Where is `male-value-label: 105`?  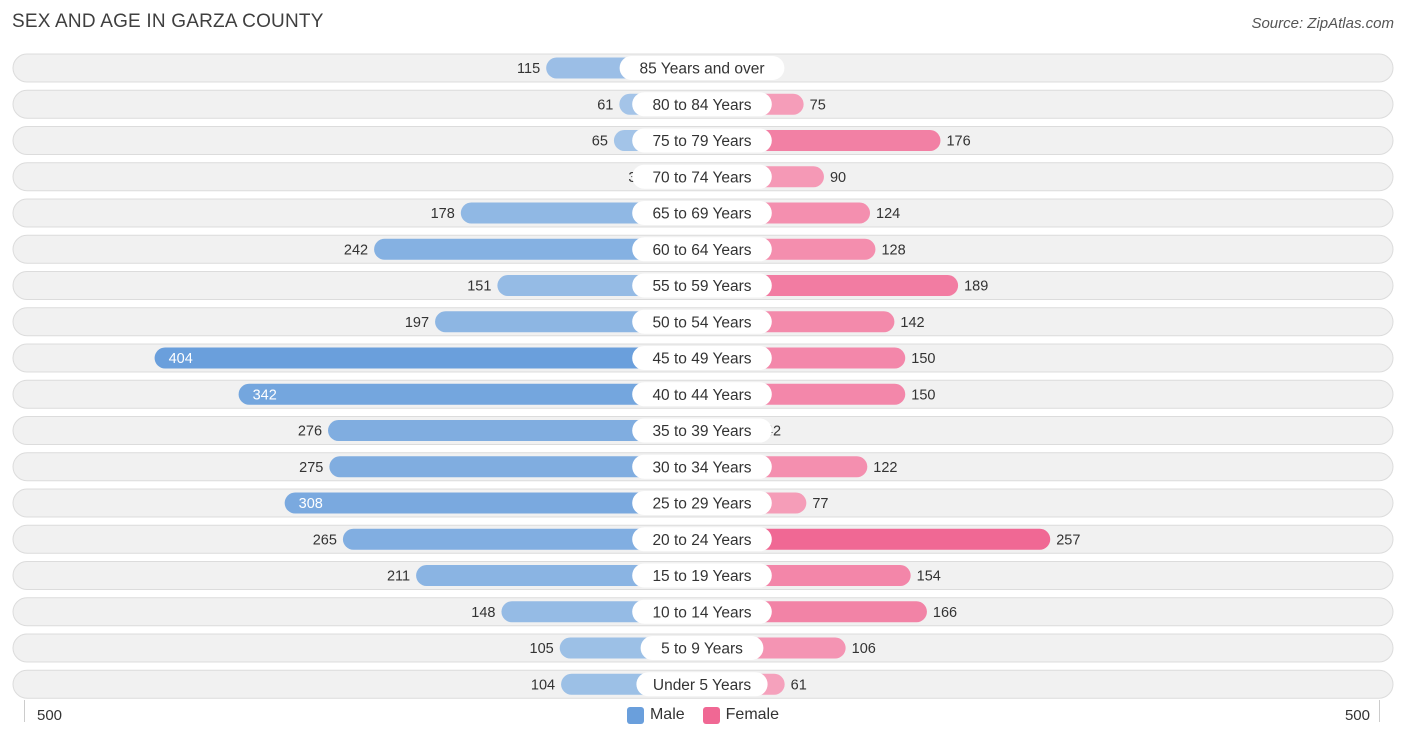 male-value-label: 105 is located at coordinates (542, 649).